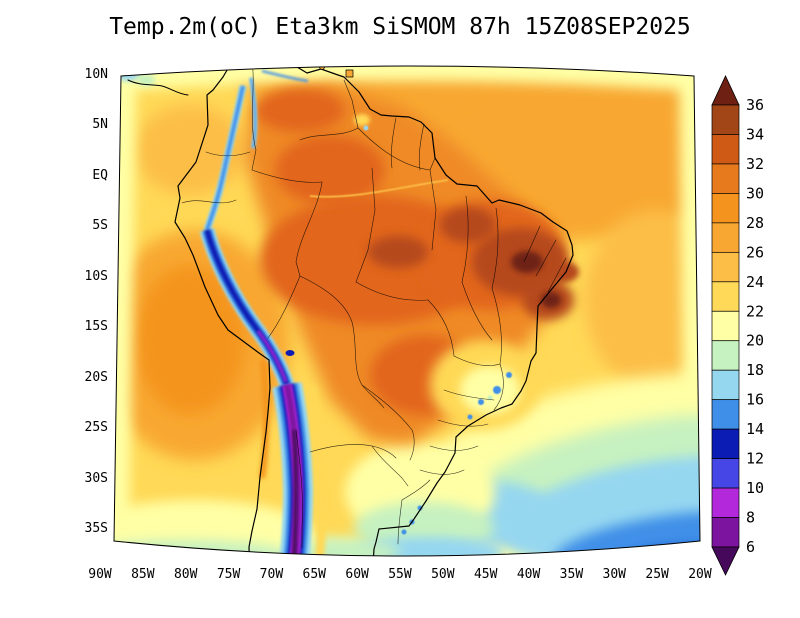 The width and height of the screenshot is (800, 618). Describe the element at coordinates (755, 370) in the screenshot. I see `colorbar-label: 18` at that location.